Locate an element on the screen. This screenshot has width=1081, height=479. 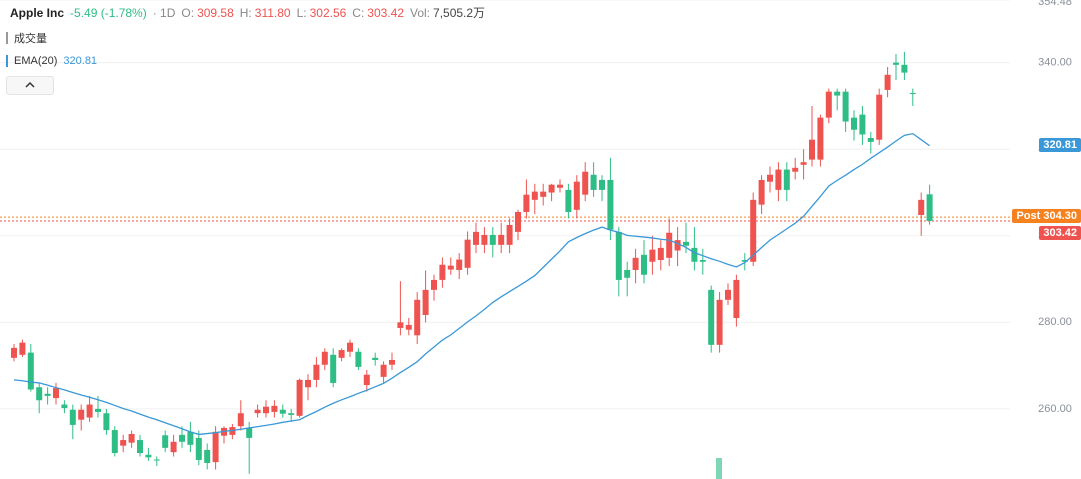
volume-bar is located at coordinates (719, 468).